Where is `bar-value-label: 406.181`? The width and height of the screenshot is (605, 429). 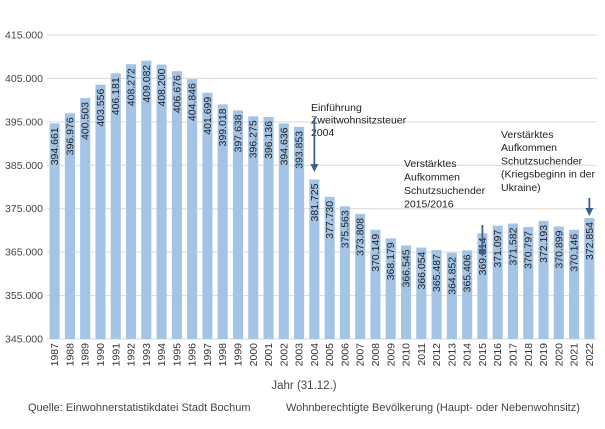 bar-value-label: 406.181 is located at coordinates (116, 96).